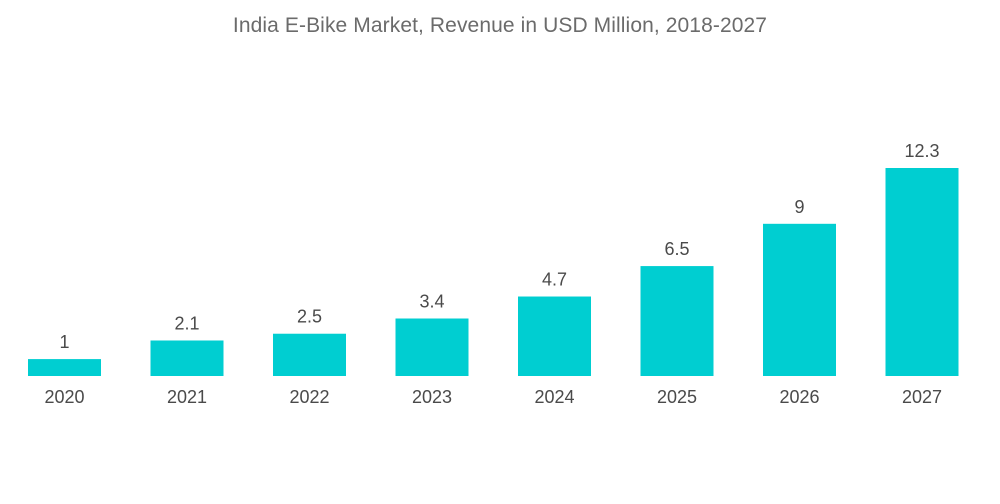  Describe the element at coordinates (799, 207) in the screenshot. I see `data-label-2026: 9` at that location.